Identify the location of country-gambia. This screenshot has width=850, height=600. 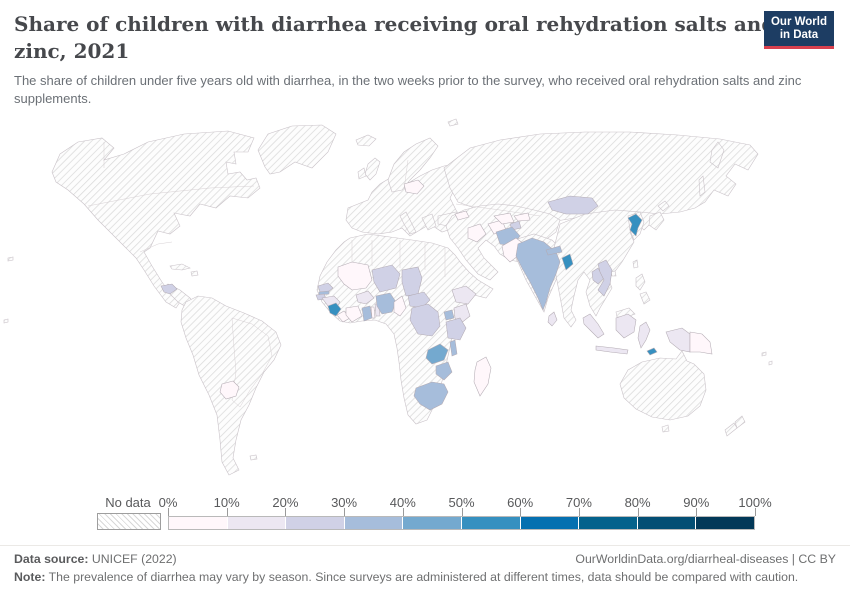
(324, 293).